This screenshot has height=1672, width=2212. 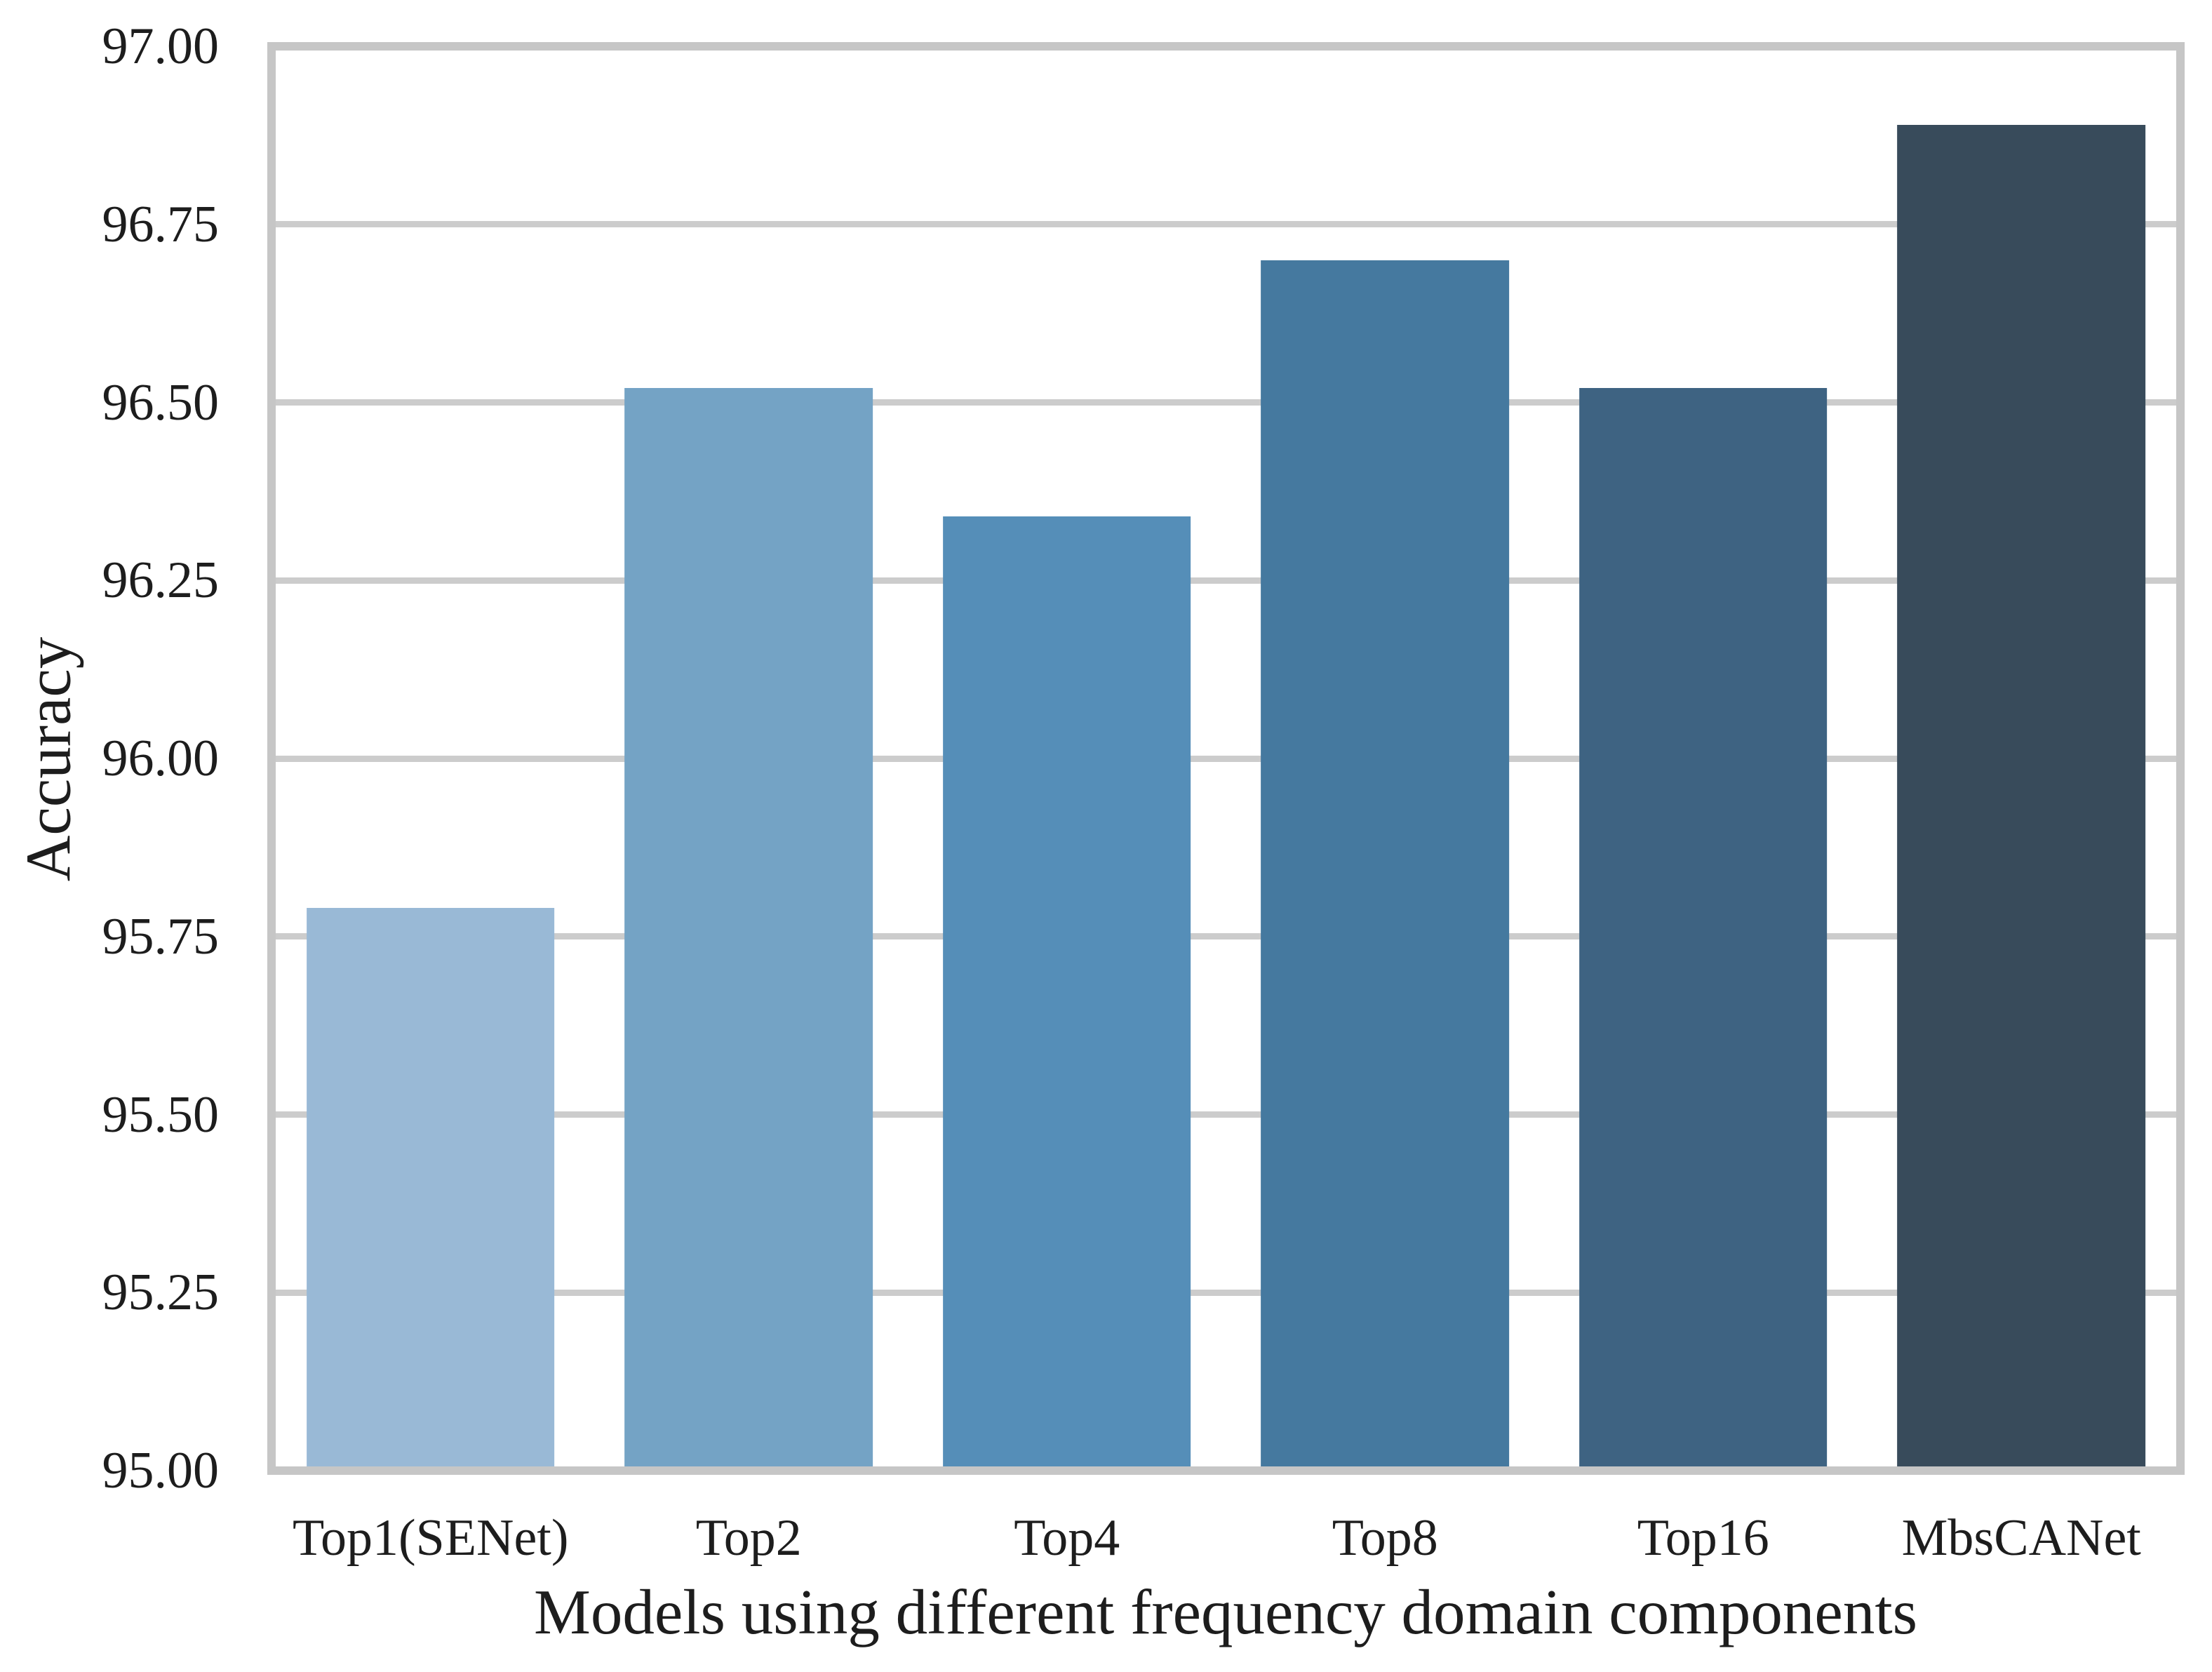 What do you see at coordinates (1067, 1538) in the screenshot?
I see `x-tick-label: Top4` at bounding box center [1067, 1538].